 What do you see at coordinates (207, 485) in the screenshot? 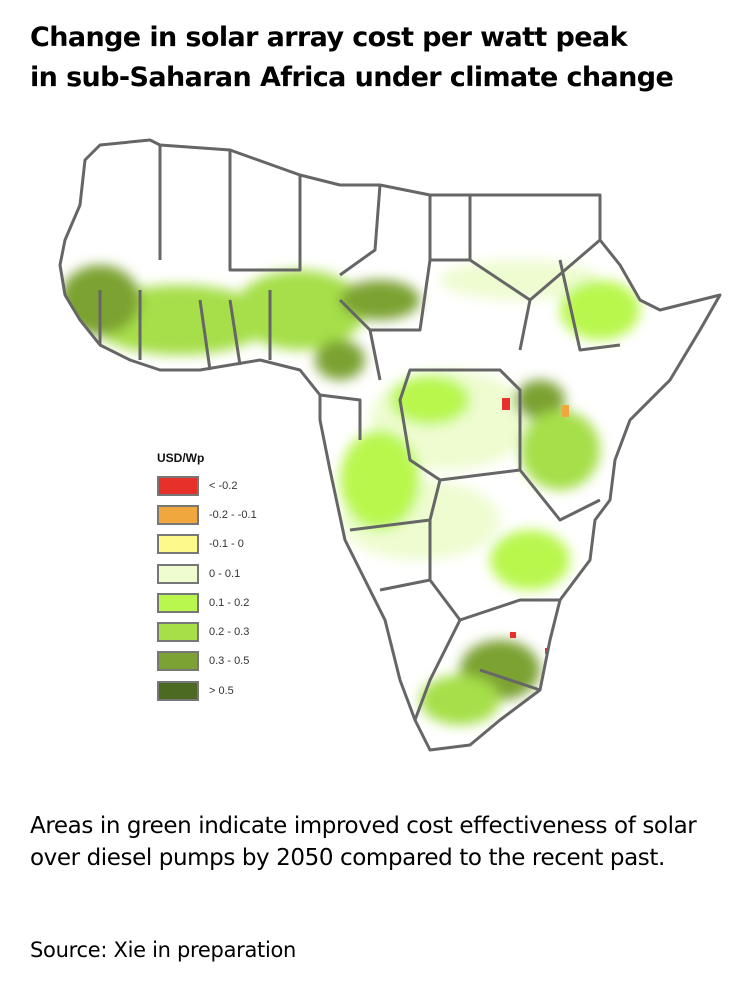
I see `legend-item: < -0.2` at bounding box center [207, 485].